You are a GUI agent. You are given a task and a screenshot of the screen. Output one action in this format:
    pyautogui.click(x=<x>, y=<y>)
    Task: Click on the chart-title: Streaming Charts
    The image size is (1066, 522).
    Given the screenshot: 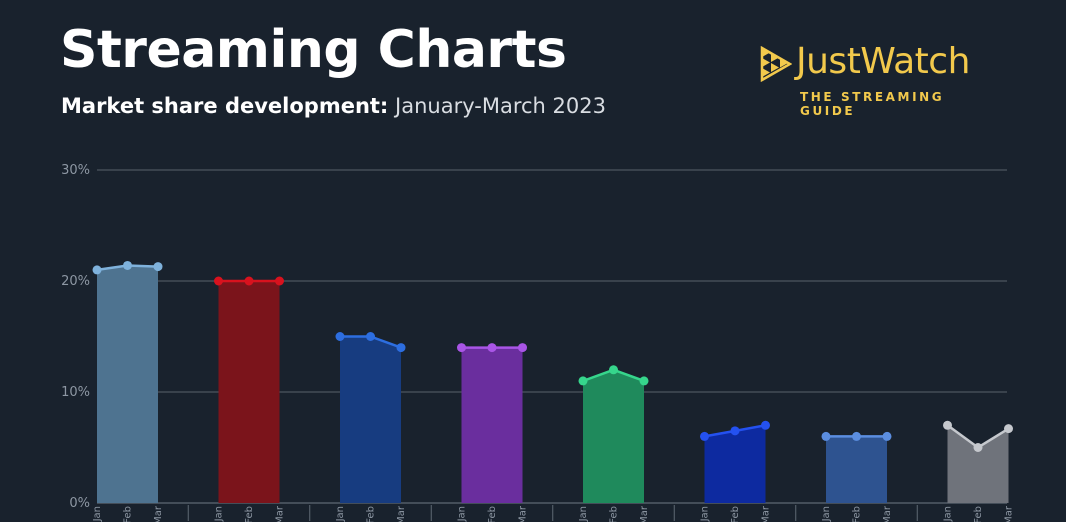 What is the action you would take?
    pyautogui.click(x=313, y=50)
    